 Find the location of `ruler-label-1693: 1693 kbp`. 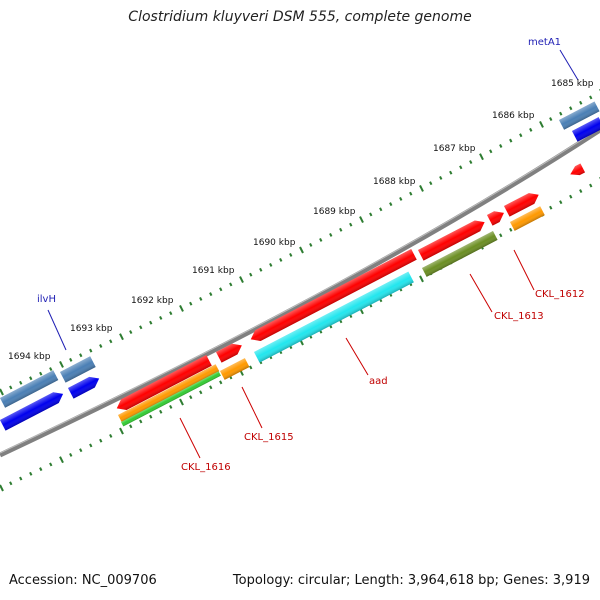

ruler-label-1693: 1693 kbp is located at coordinates (91, 329).